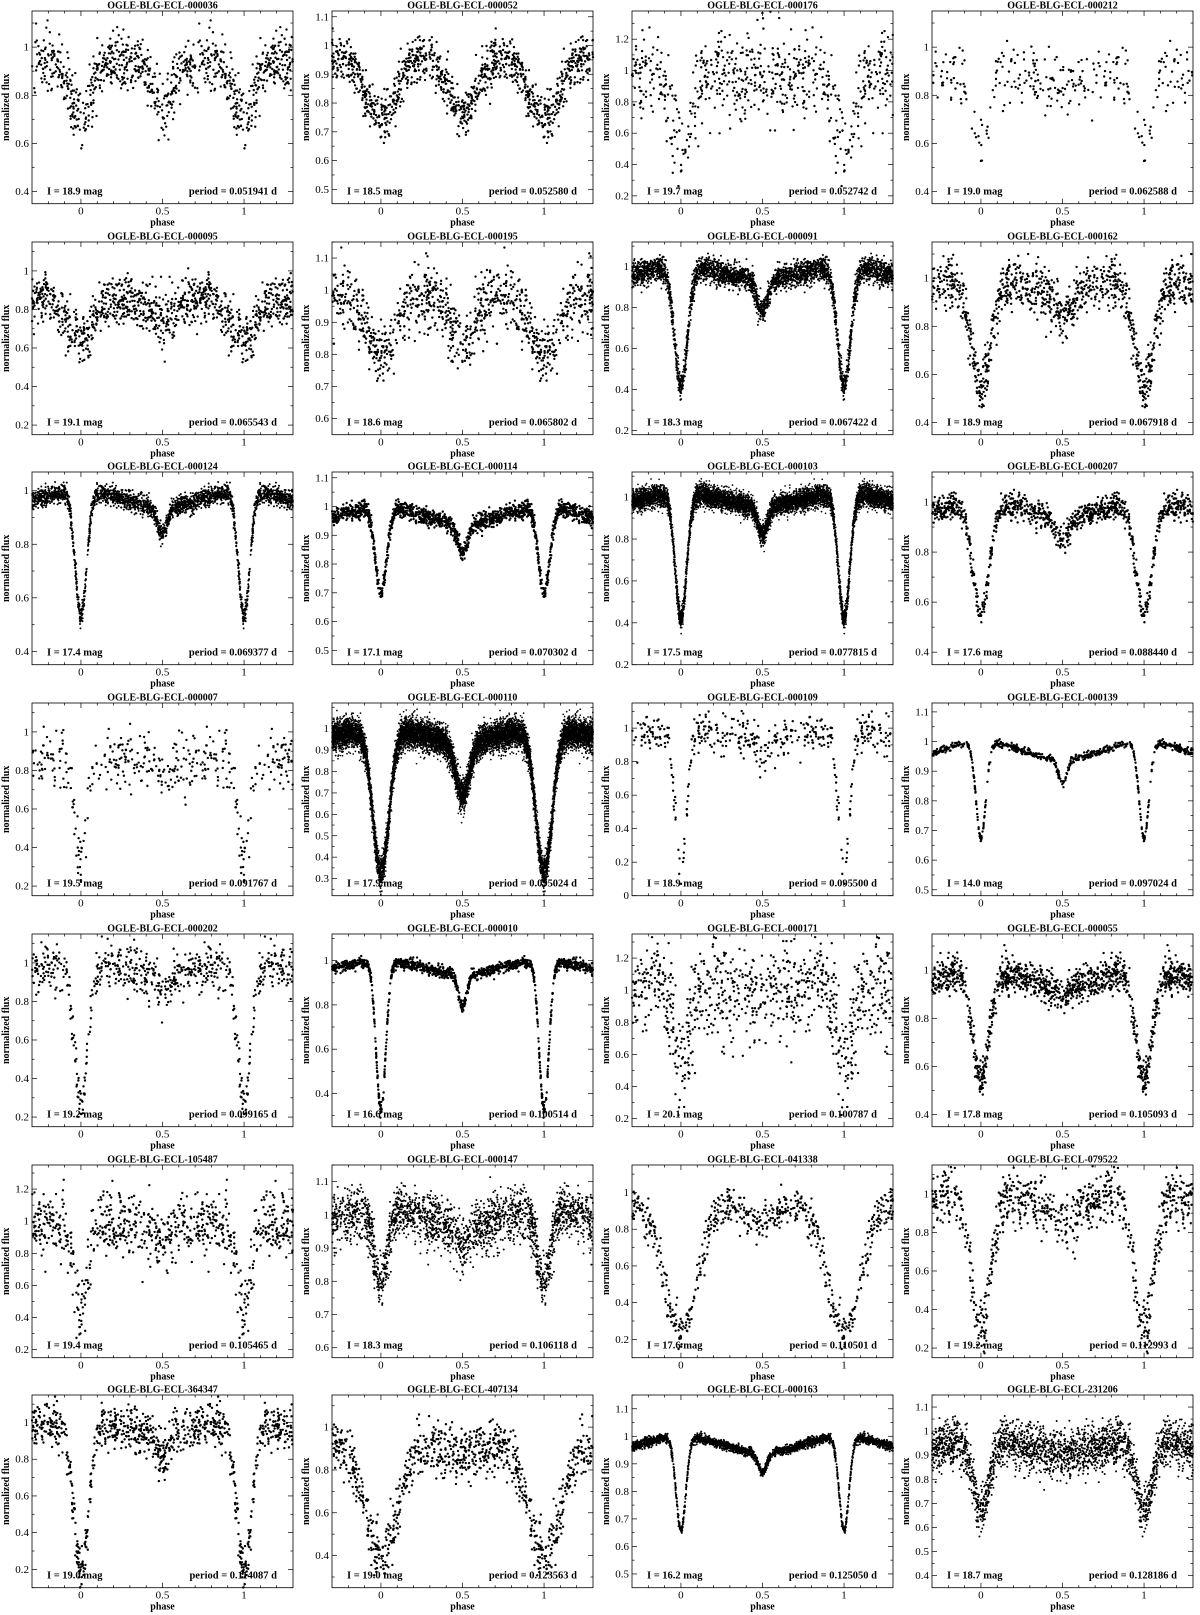  What do you see at coordinates (327, 46) in the screenshot?
I see `y-tick-label: 1` at bounding box center [327, 46].